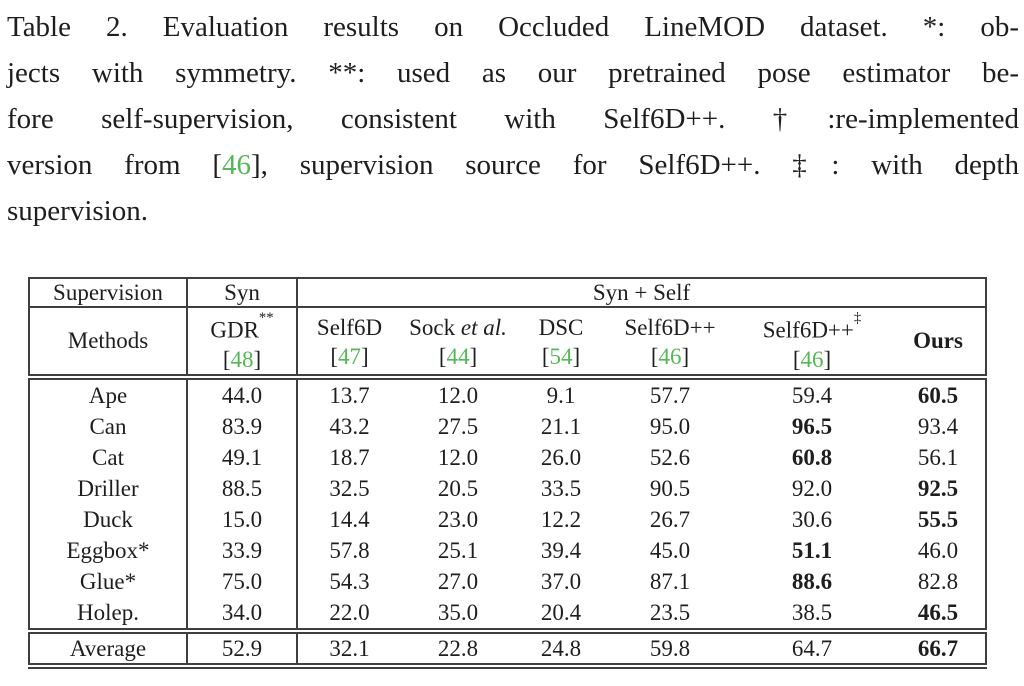  What do you see at coordinates (938, 550) in the screenshot?
I see `value-cell: 46.0` at bounding box center [938, 550].